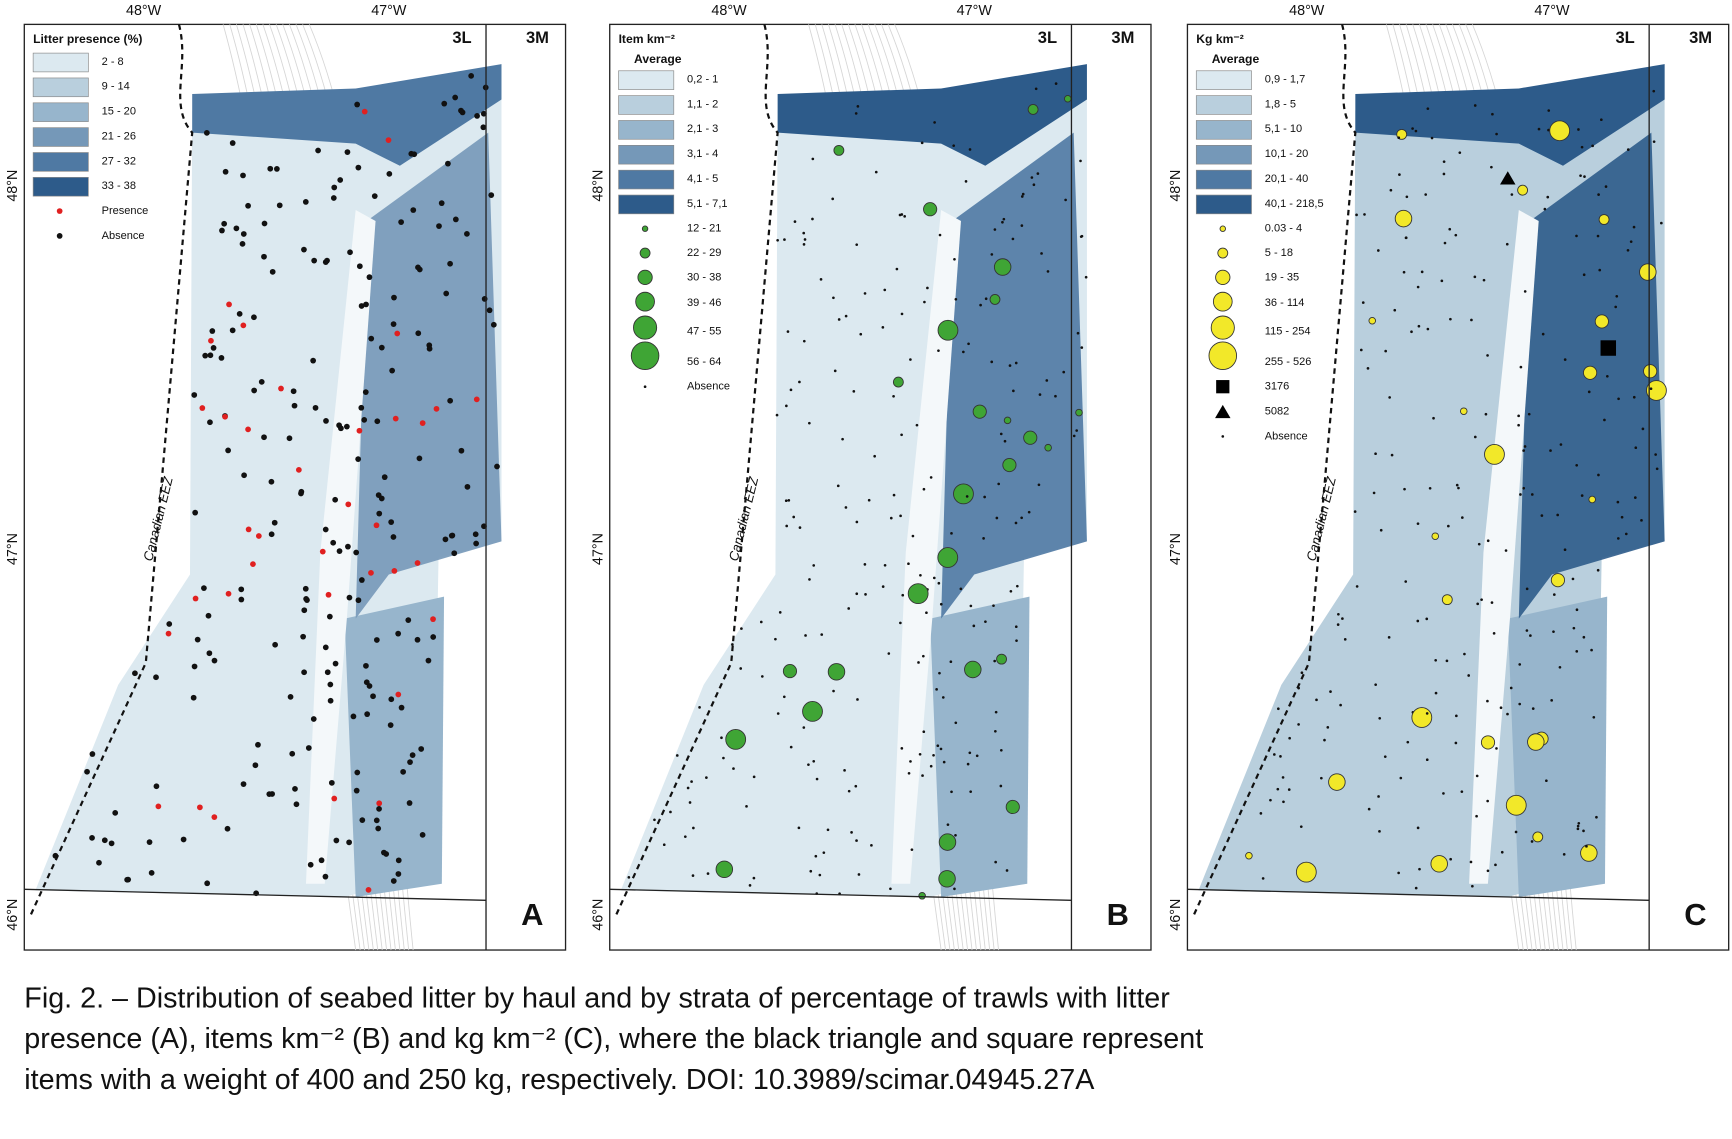 The image size is (1732, 1139). I want to click on legend-label: 1,8 - 5, so click(1280, 104).